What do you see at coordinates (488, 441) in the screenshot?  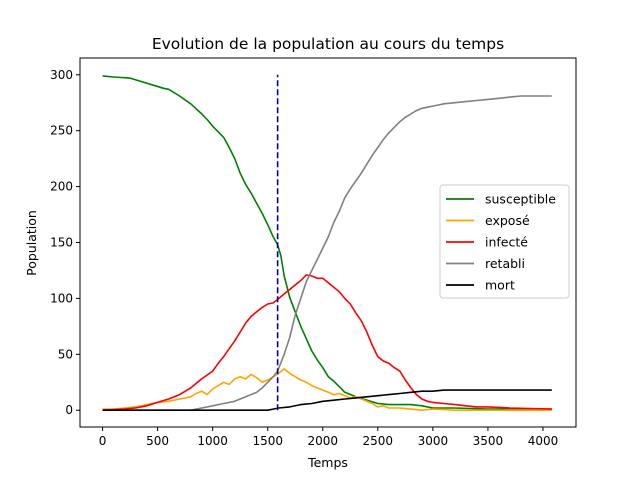 I see `x-tick-label: 3500` at bounding box center [488, 441].